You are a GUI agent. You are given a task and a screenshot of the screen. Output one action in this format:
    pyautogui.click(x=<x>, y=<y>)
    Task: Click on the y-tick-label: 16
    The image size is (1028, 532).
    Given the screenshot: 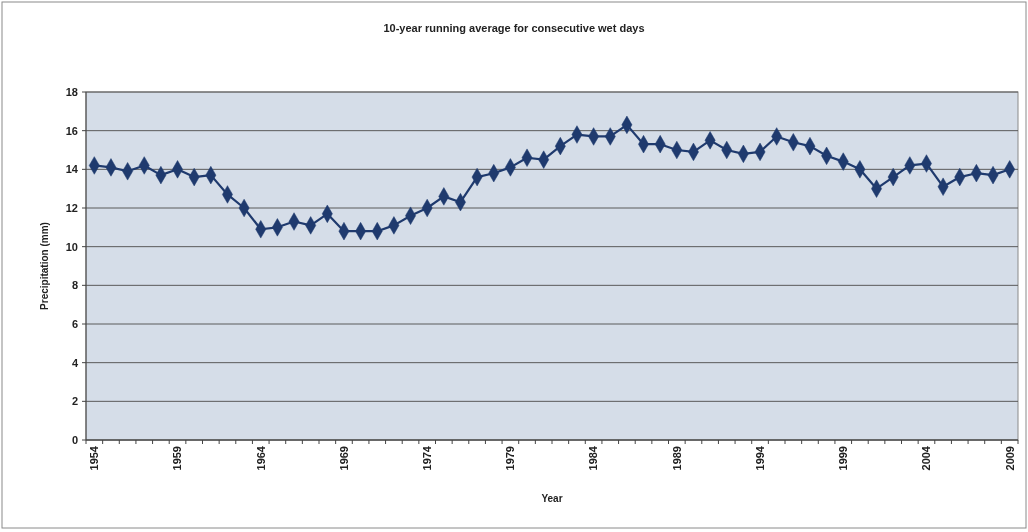 What is the action you would take?
    pyautogui.click(x=71, y=130)
    